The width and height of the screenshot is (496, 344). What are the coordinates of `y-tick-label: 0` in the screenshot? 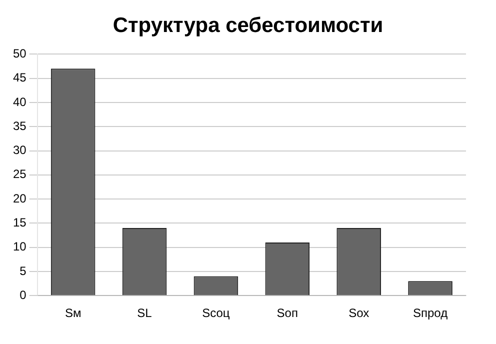 It's located at (23, 295).